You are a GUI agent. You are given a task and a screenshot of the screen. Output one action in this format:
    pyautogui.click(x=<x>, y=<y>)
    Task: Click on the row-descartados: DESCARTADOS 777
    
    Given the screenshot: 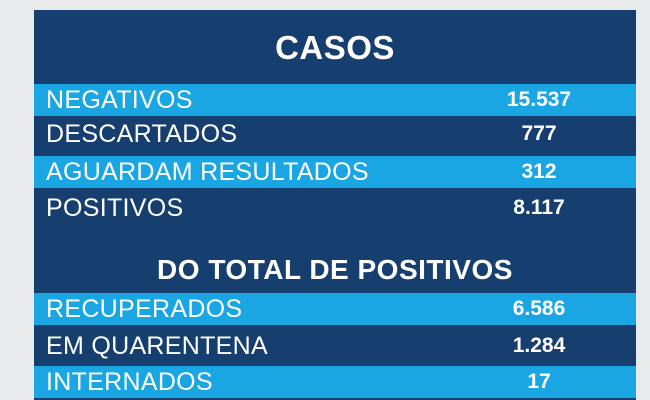 What is the action you would take?
    pyautogui.click(x=335, y=134)
    